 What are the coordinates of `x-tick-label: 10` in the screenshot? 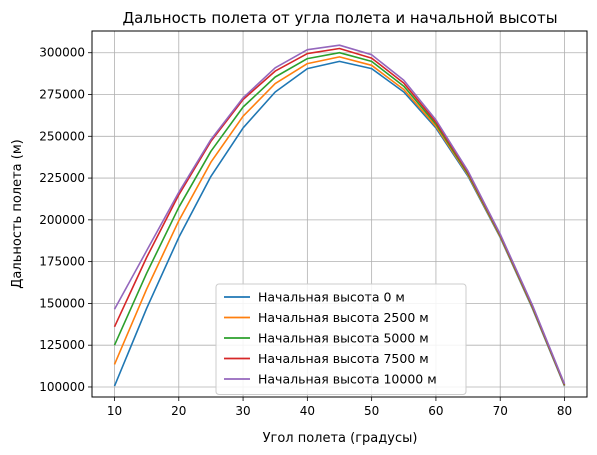 It's located at (114, 411).